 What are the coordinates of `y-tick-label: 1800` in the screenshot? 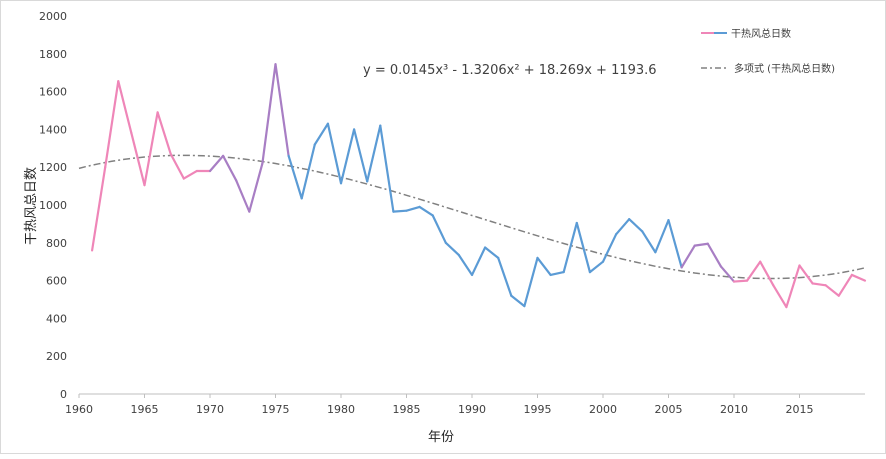 It's located at (53, 54).